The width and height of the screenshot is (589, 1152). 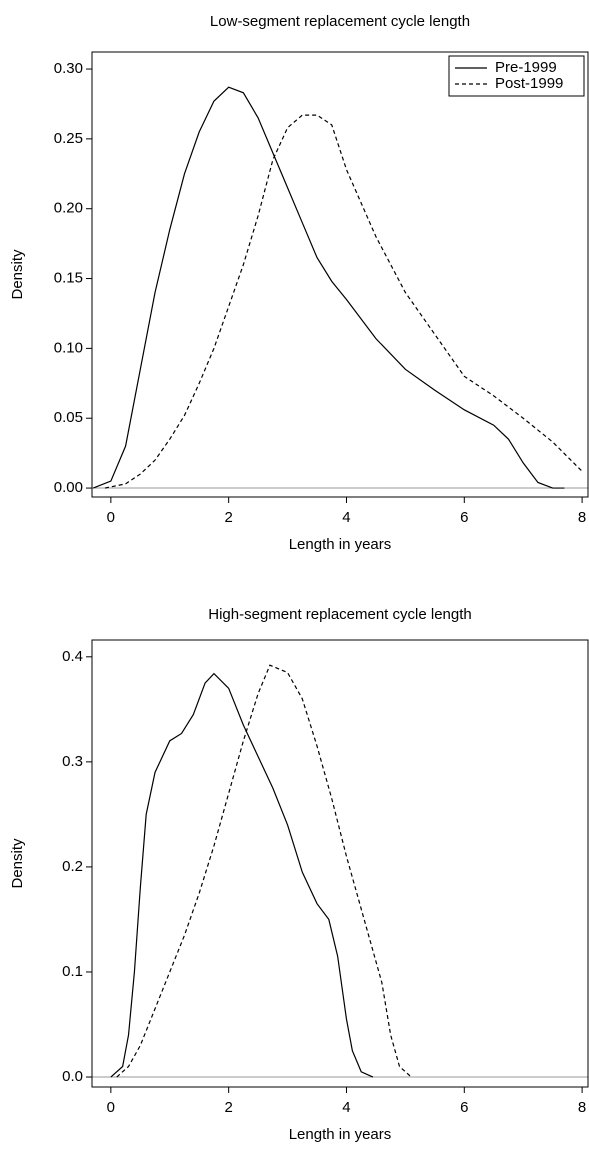 What do you see at coordinates (72, 866) in the screenshot?
I see `y-tick-label: 0.2` at bounding box center [72, 866].